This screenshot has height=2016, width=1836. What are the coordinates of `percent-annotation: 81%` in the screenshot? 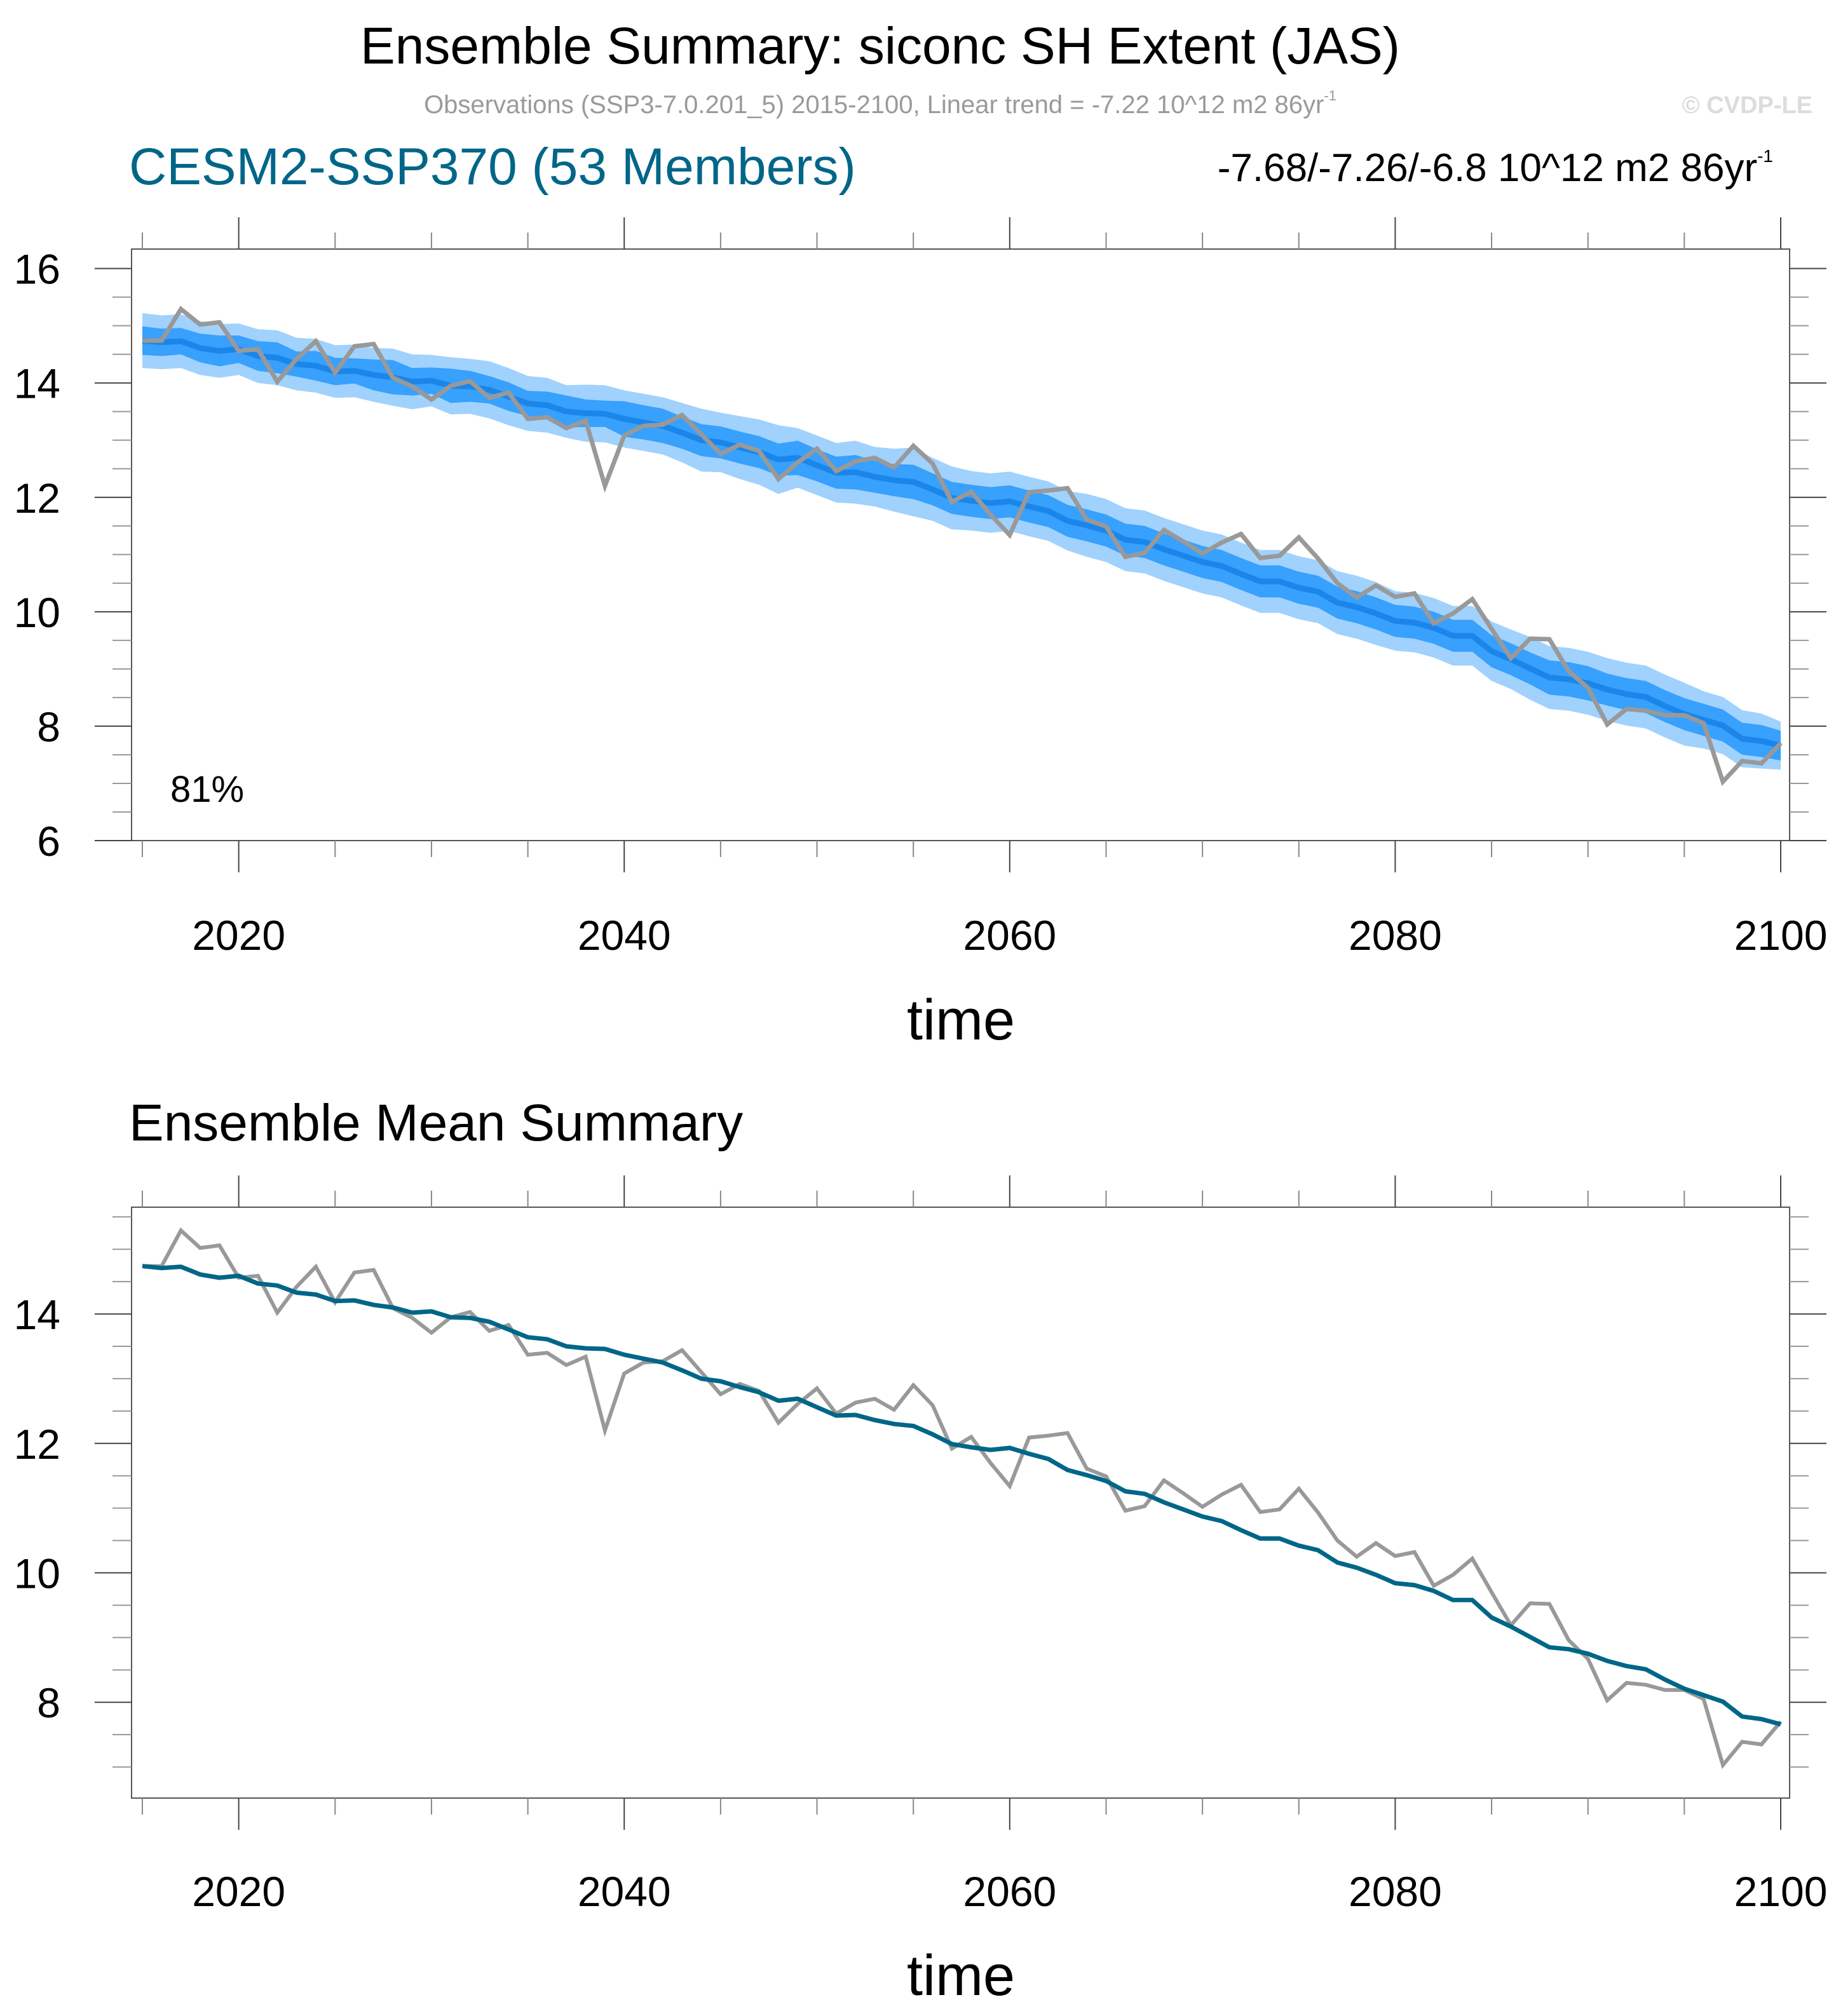 It's located at (207, 789).